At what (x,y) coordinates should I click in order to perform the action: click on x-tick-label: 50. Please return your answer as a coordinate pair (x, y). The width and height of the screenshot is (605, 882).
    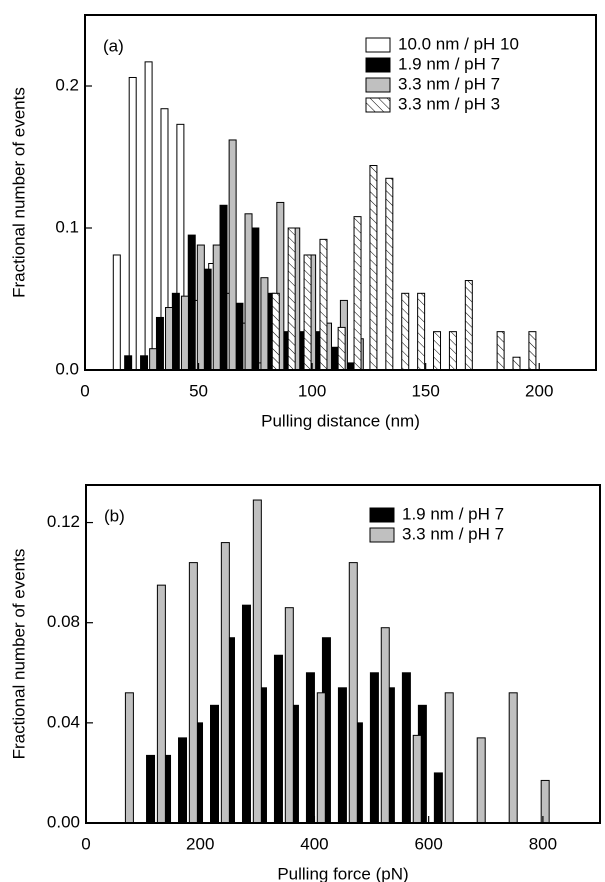
    Looking at the image, I should click on (198, 390).